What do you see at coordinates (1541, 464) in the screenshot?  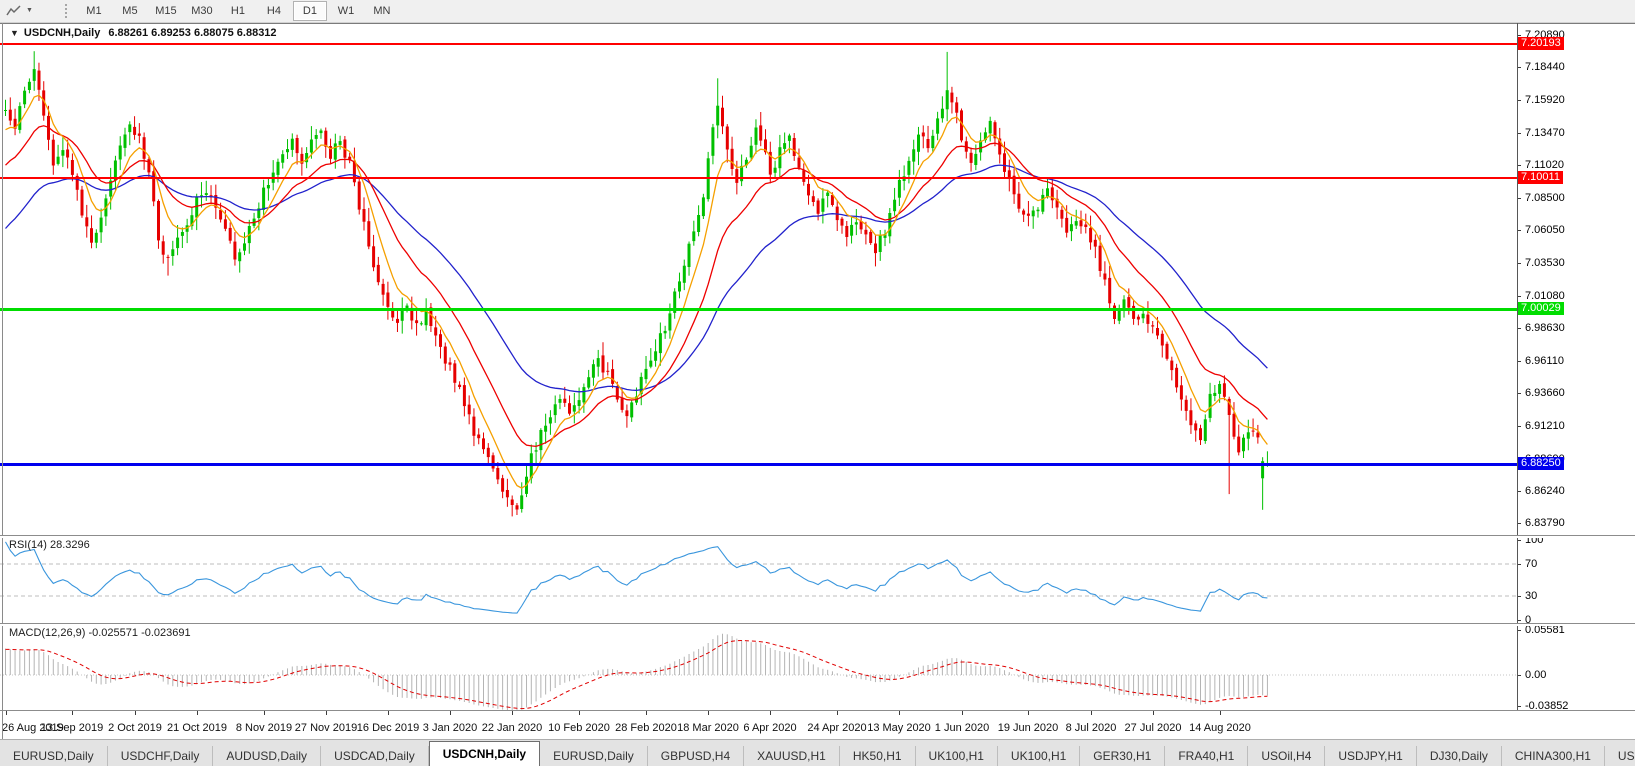 I see `price-level-label: 6.88250` at bounding box center [1541, 464].